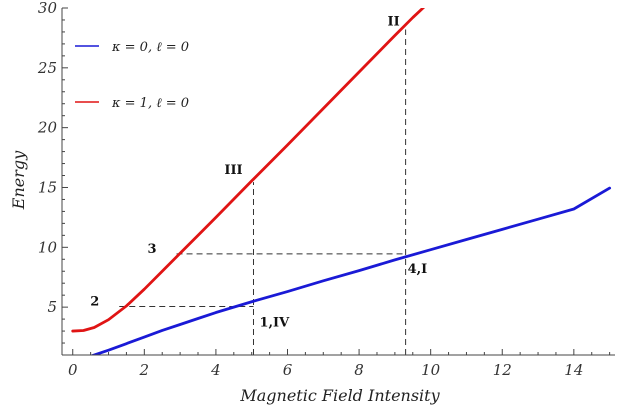  I want to click on x-tick-label: 0, so click(73, 370).